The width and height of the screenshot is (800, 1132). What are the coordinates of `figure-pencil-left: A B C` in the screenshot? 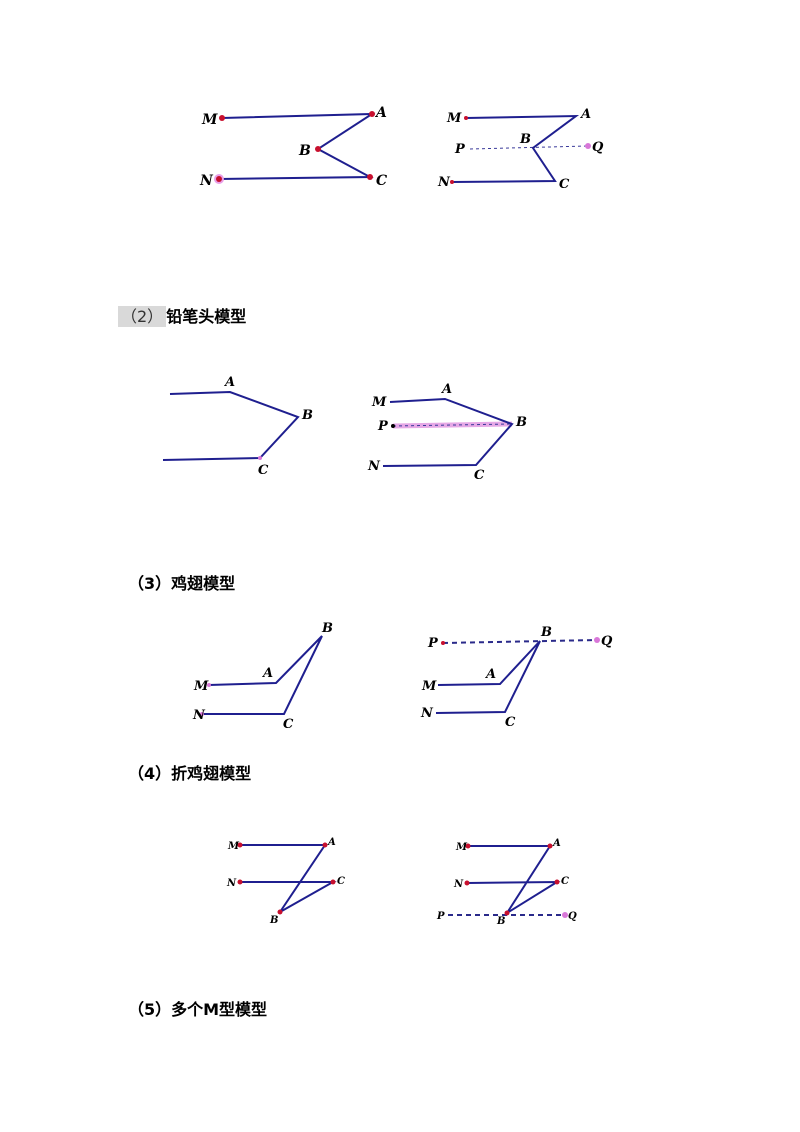 It's located at (237, 426).